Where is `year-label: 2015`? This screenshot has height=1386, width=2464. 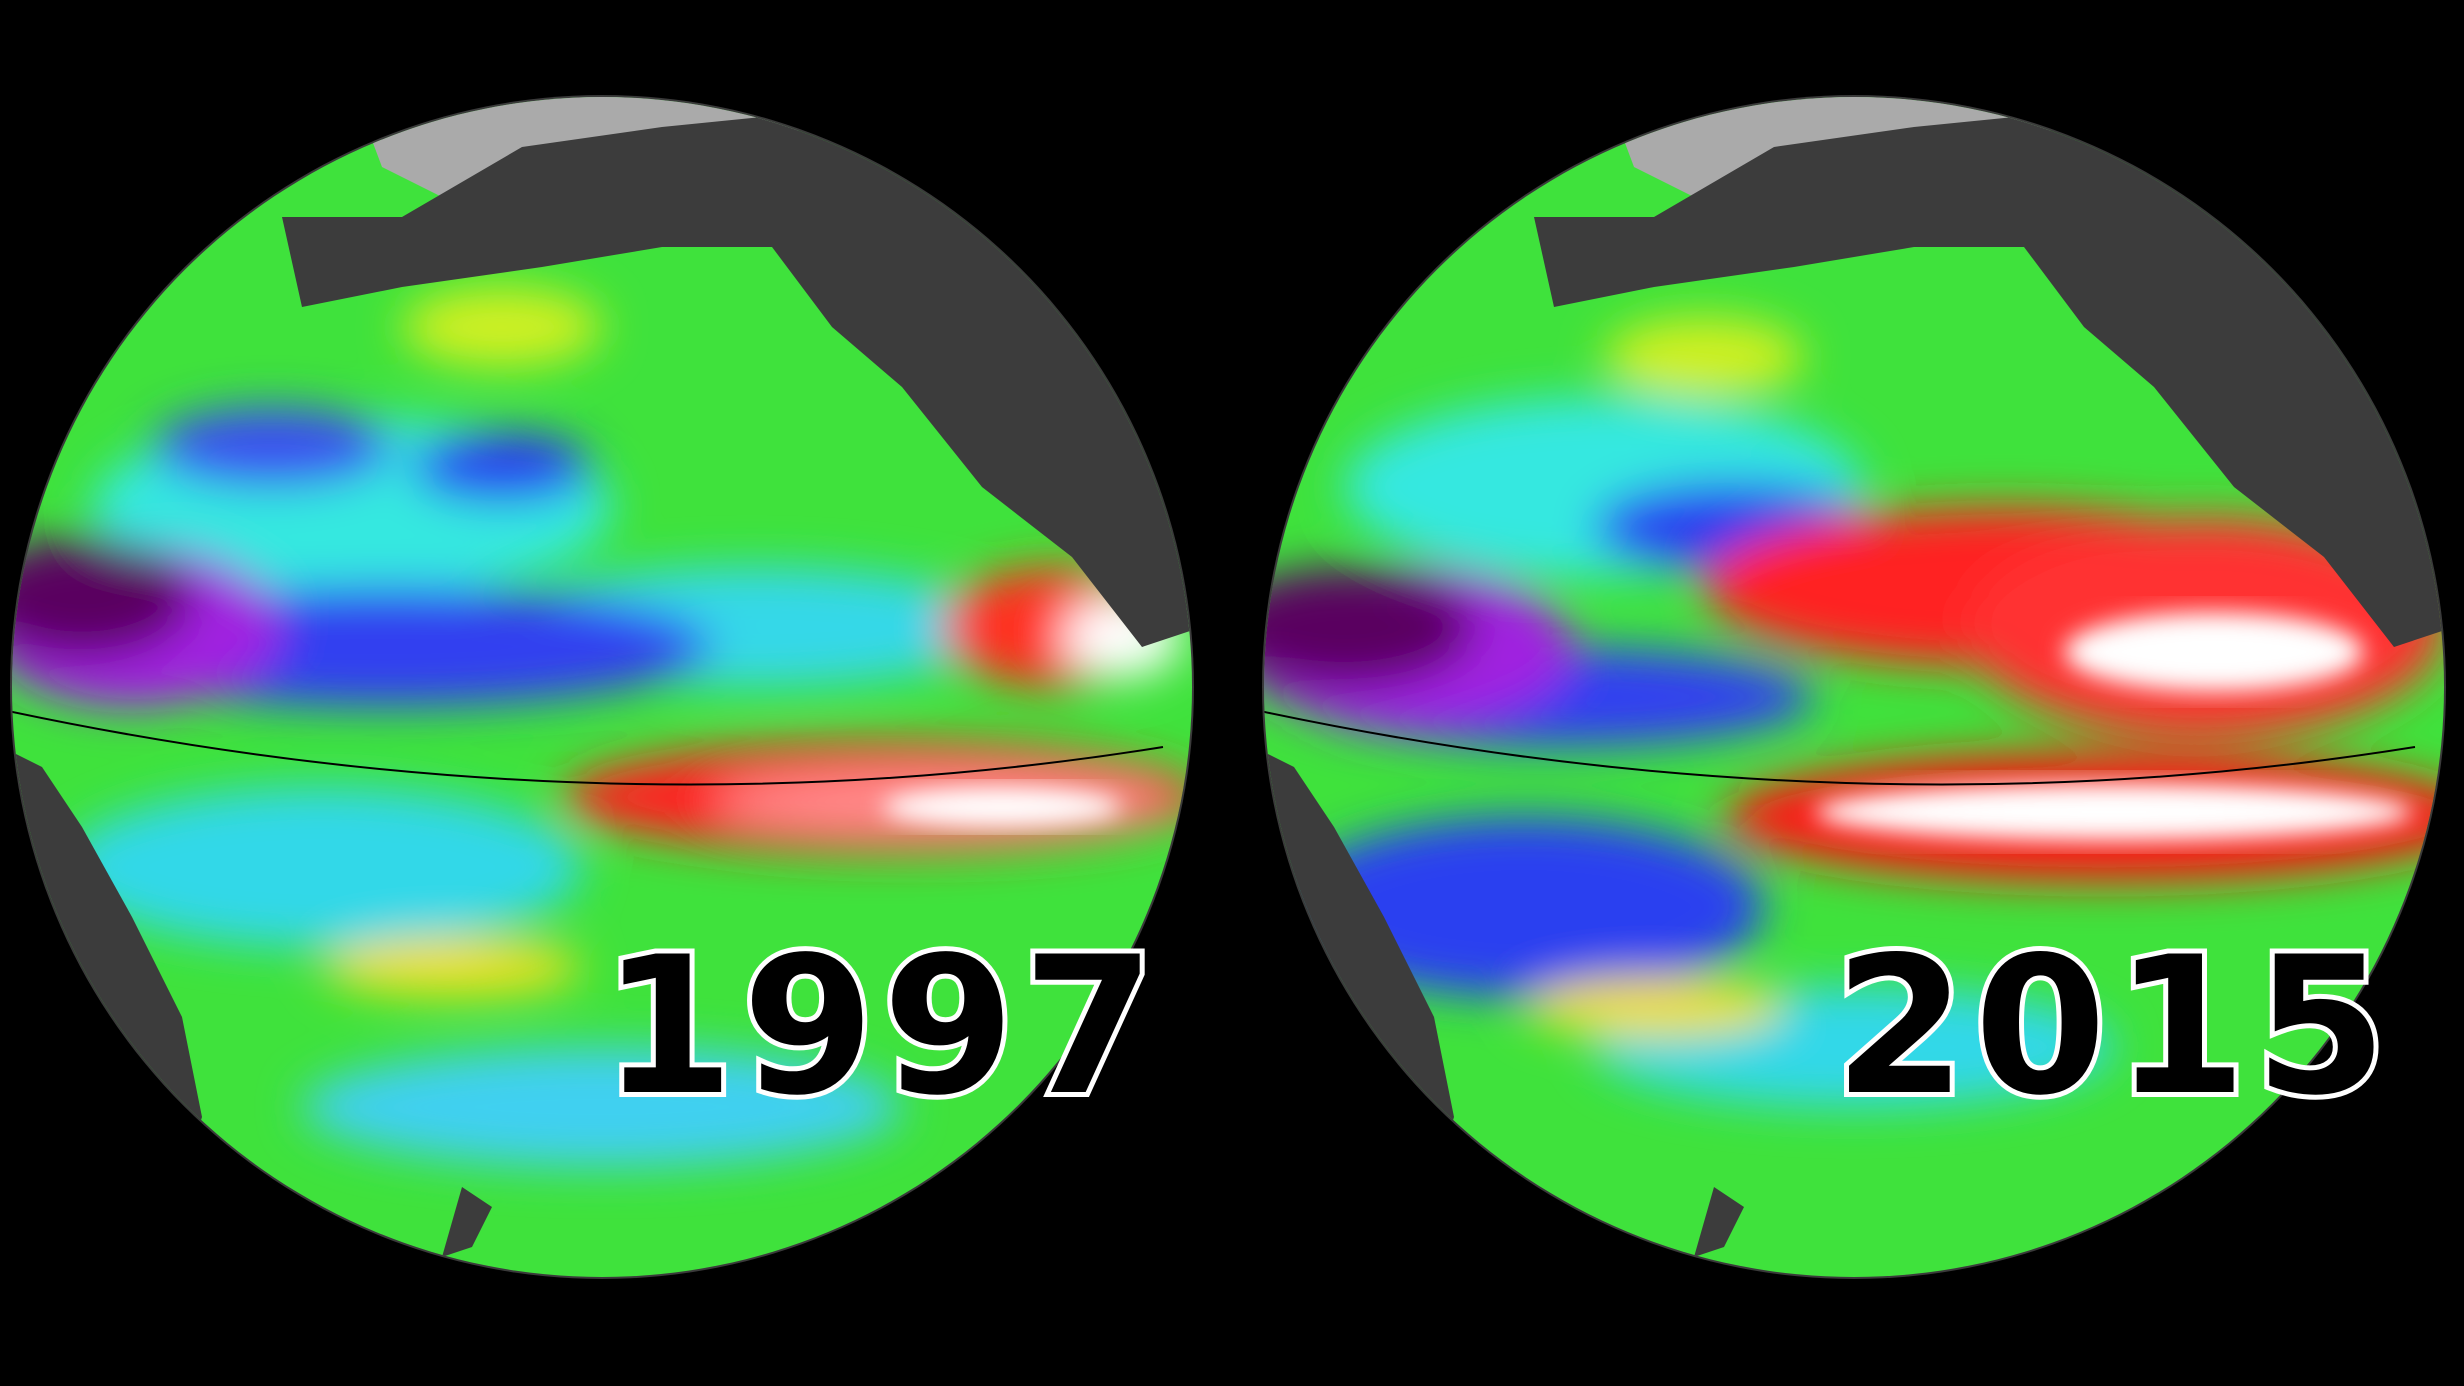
year-label: 2015 is located at coordinates (2114, 1026).